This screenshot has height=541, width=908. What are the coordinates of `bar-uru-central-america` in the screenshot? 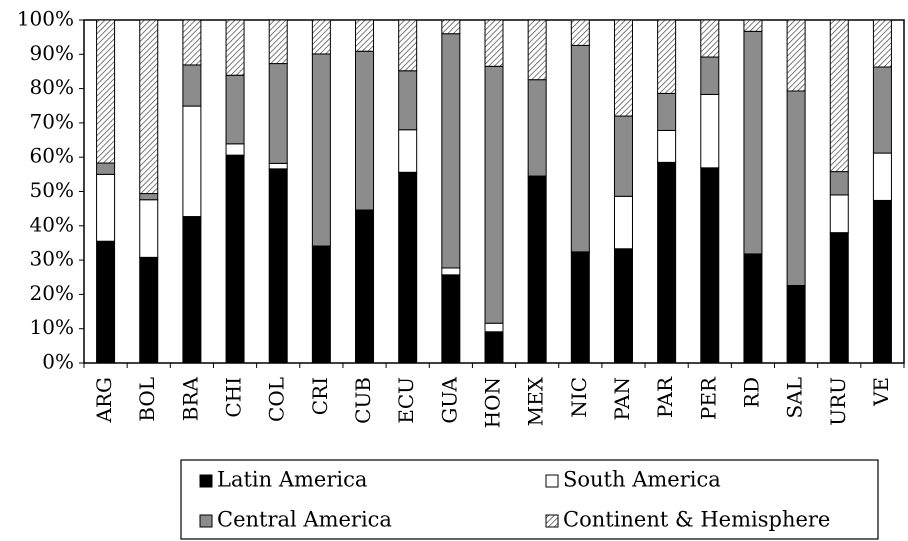 It's located at (839, 183).